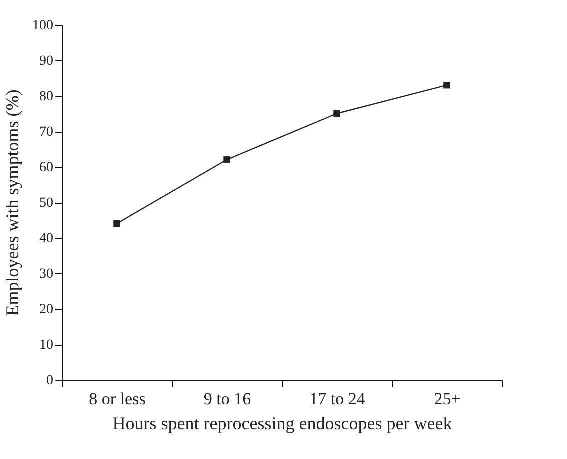 The width and height of the screenshot is (567, 459). I want to click on y-tick-label: 80, so click(47, 97).